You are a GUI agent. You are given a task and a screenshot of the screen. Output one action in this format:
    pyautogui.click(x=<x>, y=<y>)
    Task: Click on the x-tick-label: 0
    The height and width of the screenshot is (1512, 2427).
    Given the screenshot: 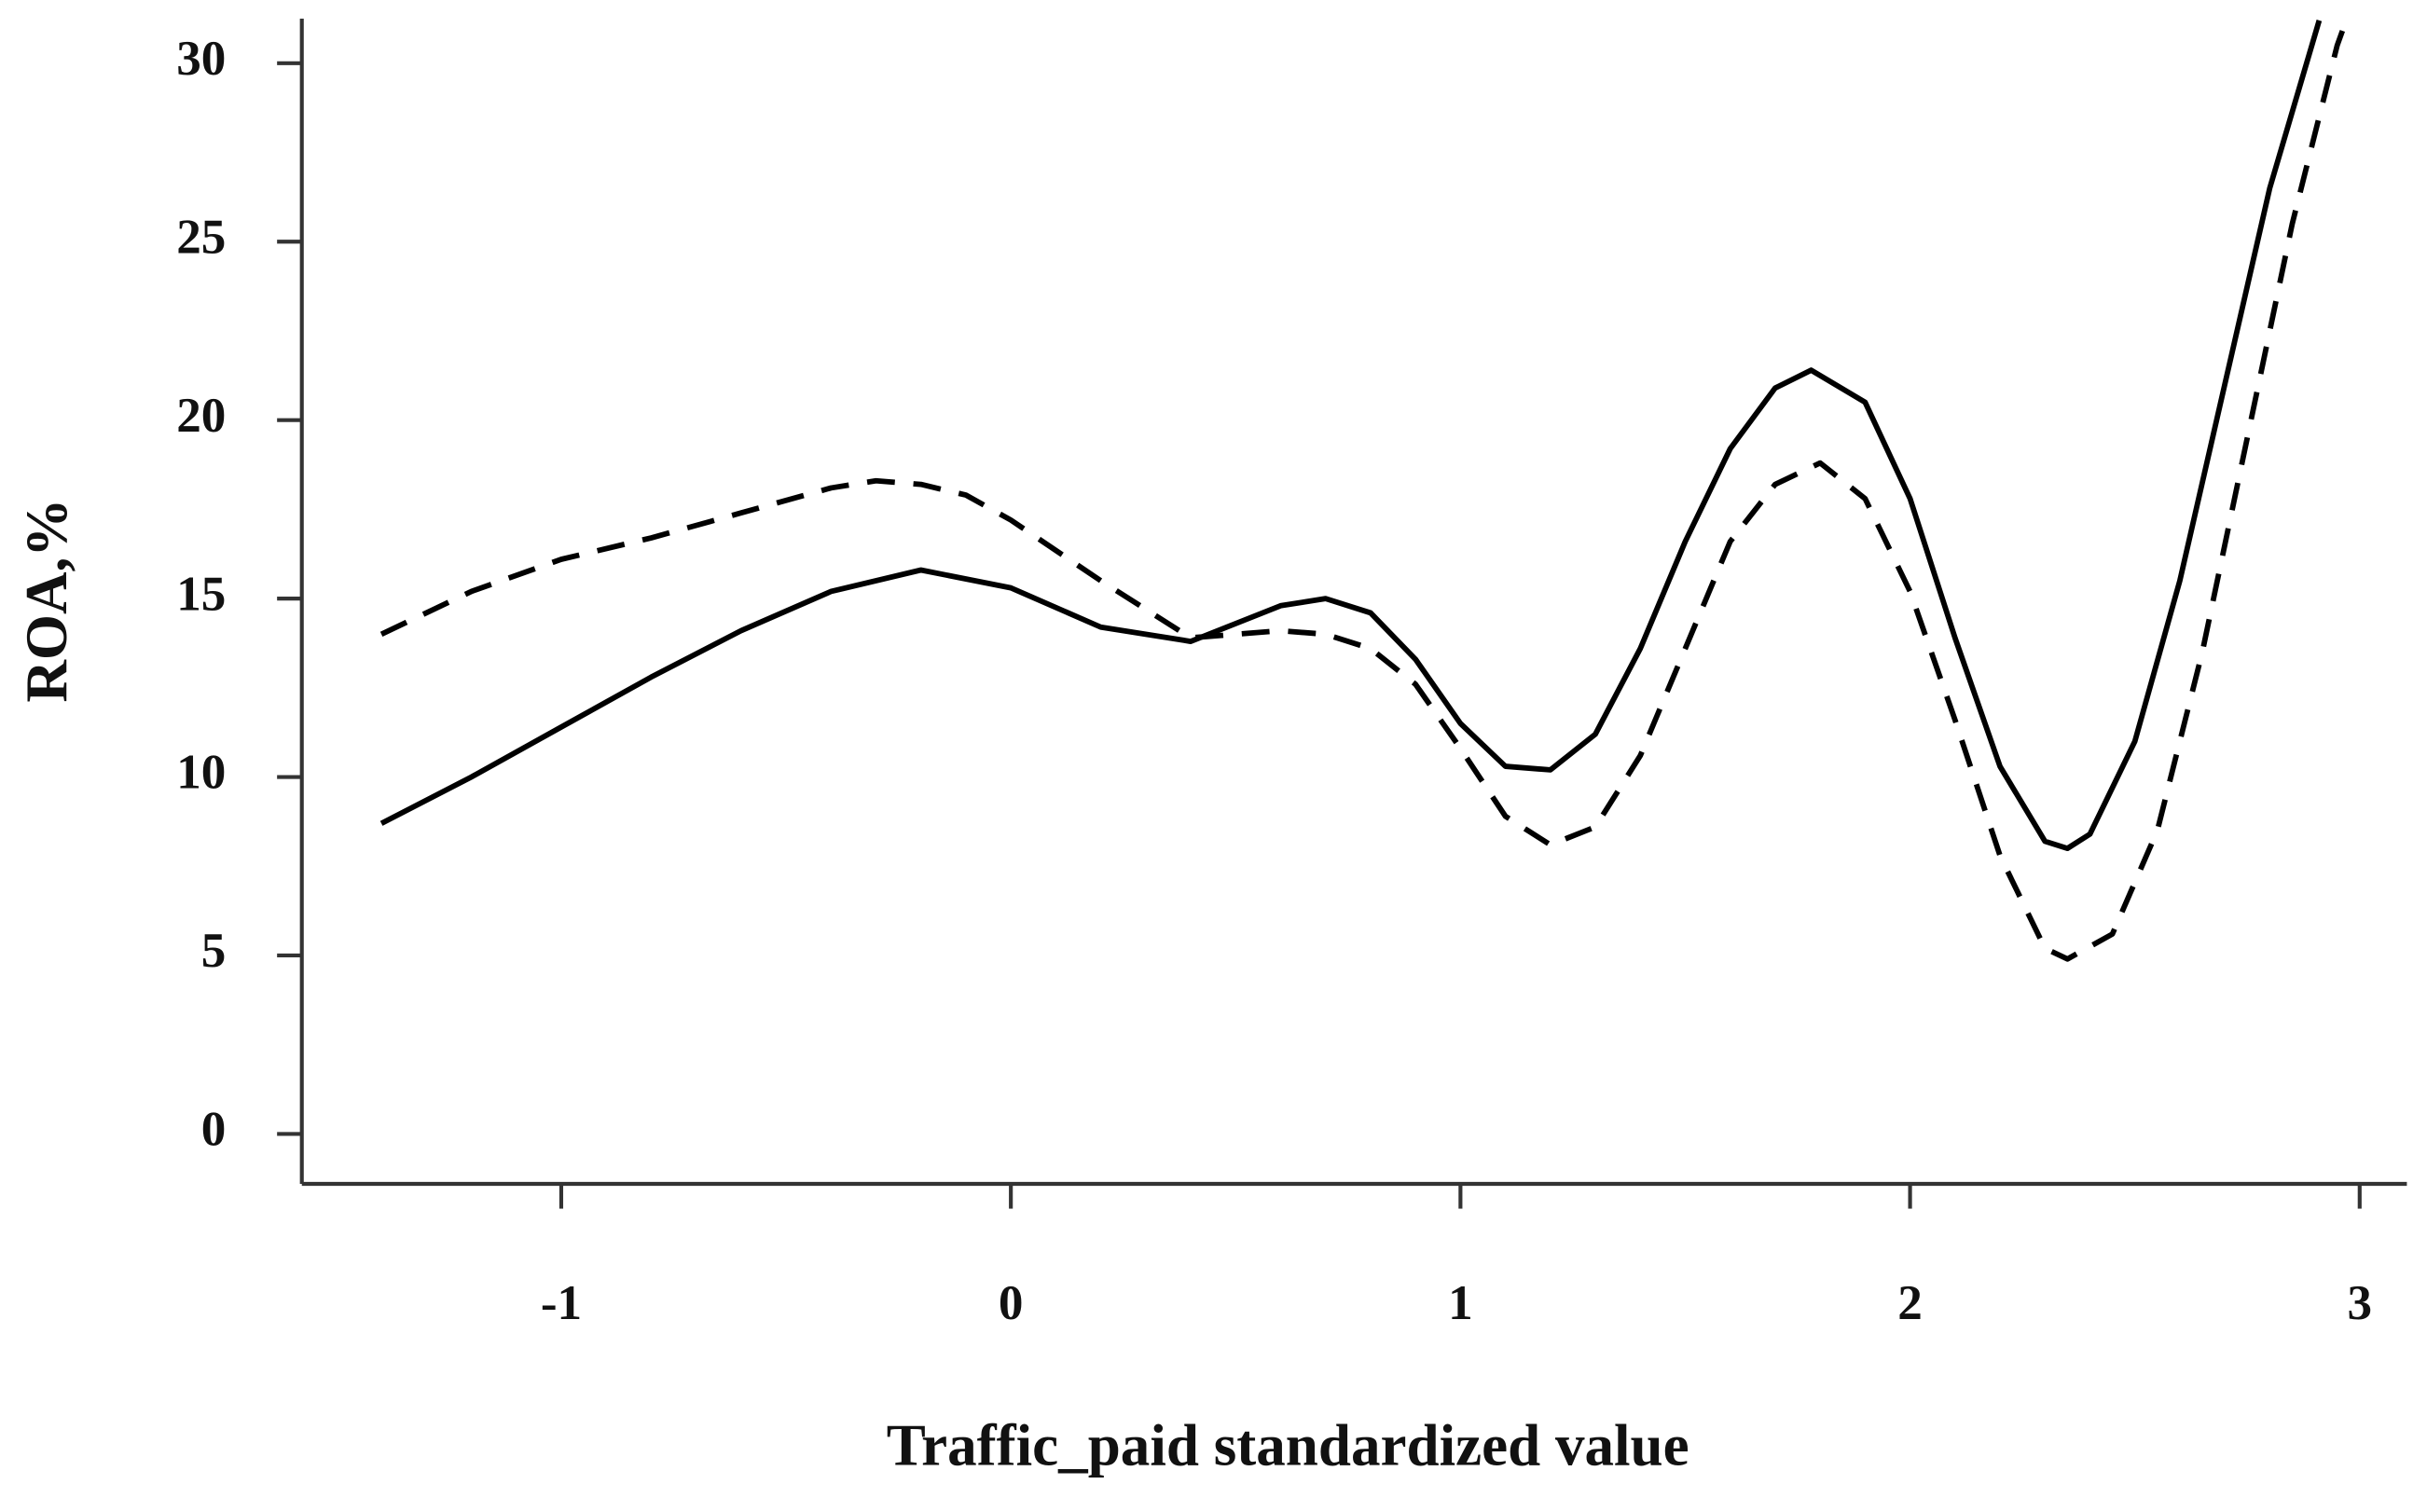 What is the action you would take?
    pyautogui.click(x=1011, y=1303)
    